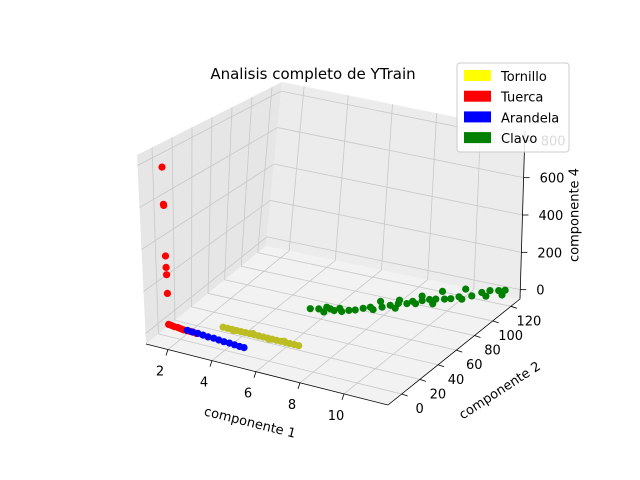  I want to click on z-tick-label: 200, so click(549, 253).